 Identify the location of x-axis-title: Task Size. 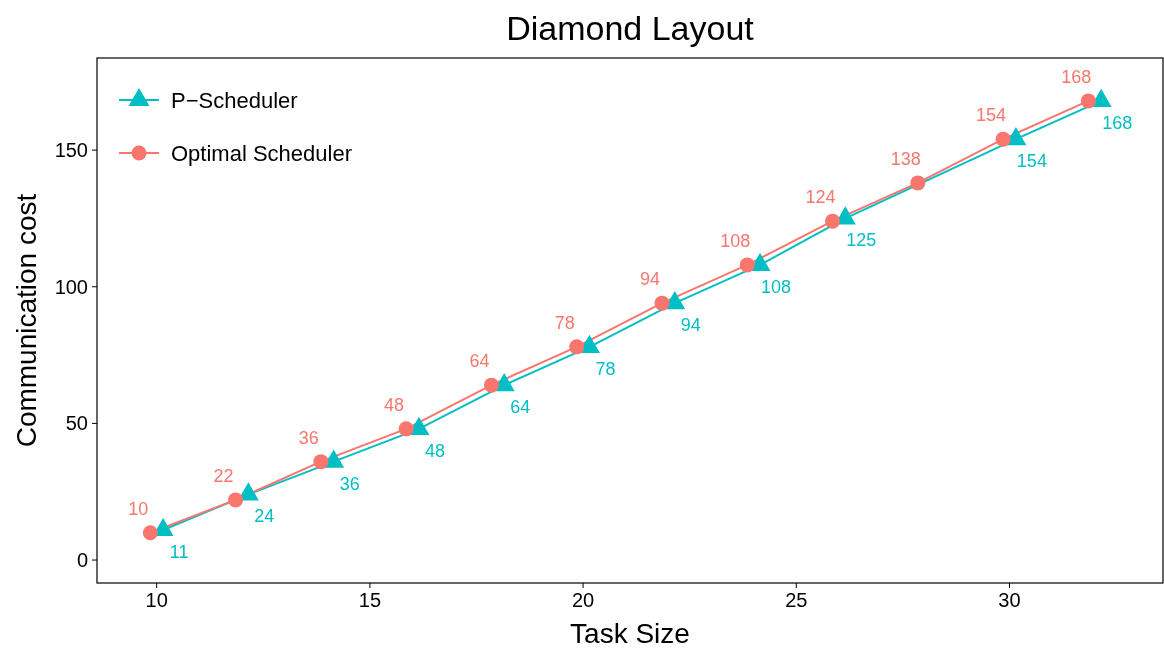
(630, 633).